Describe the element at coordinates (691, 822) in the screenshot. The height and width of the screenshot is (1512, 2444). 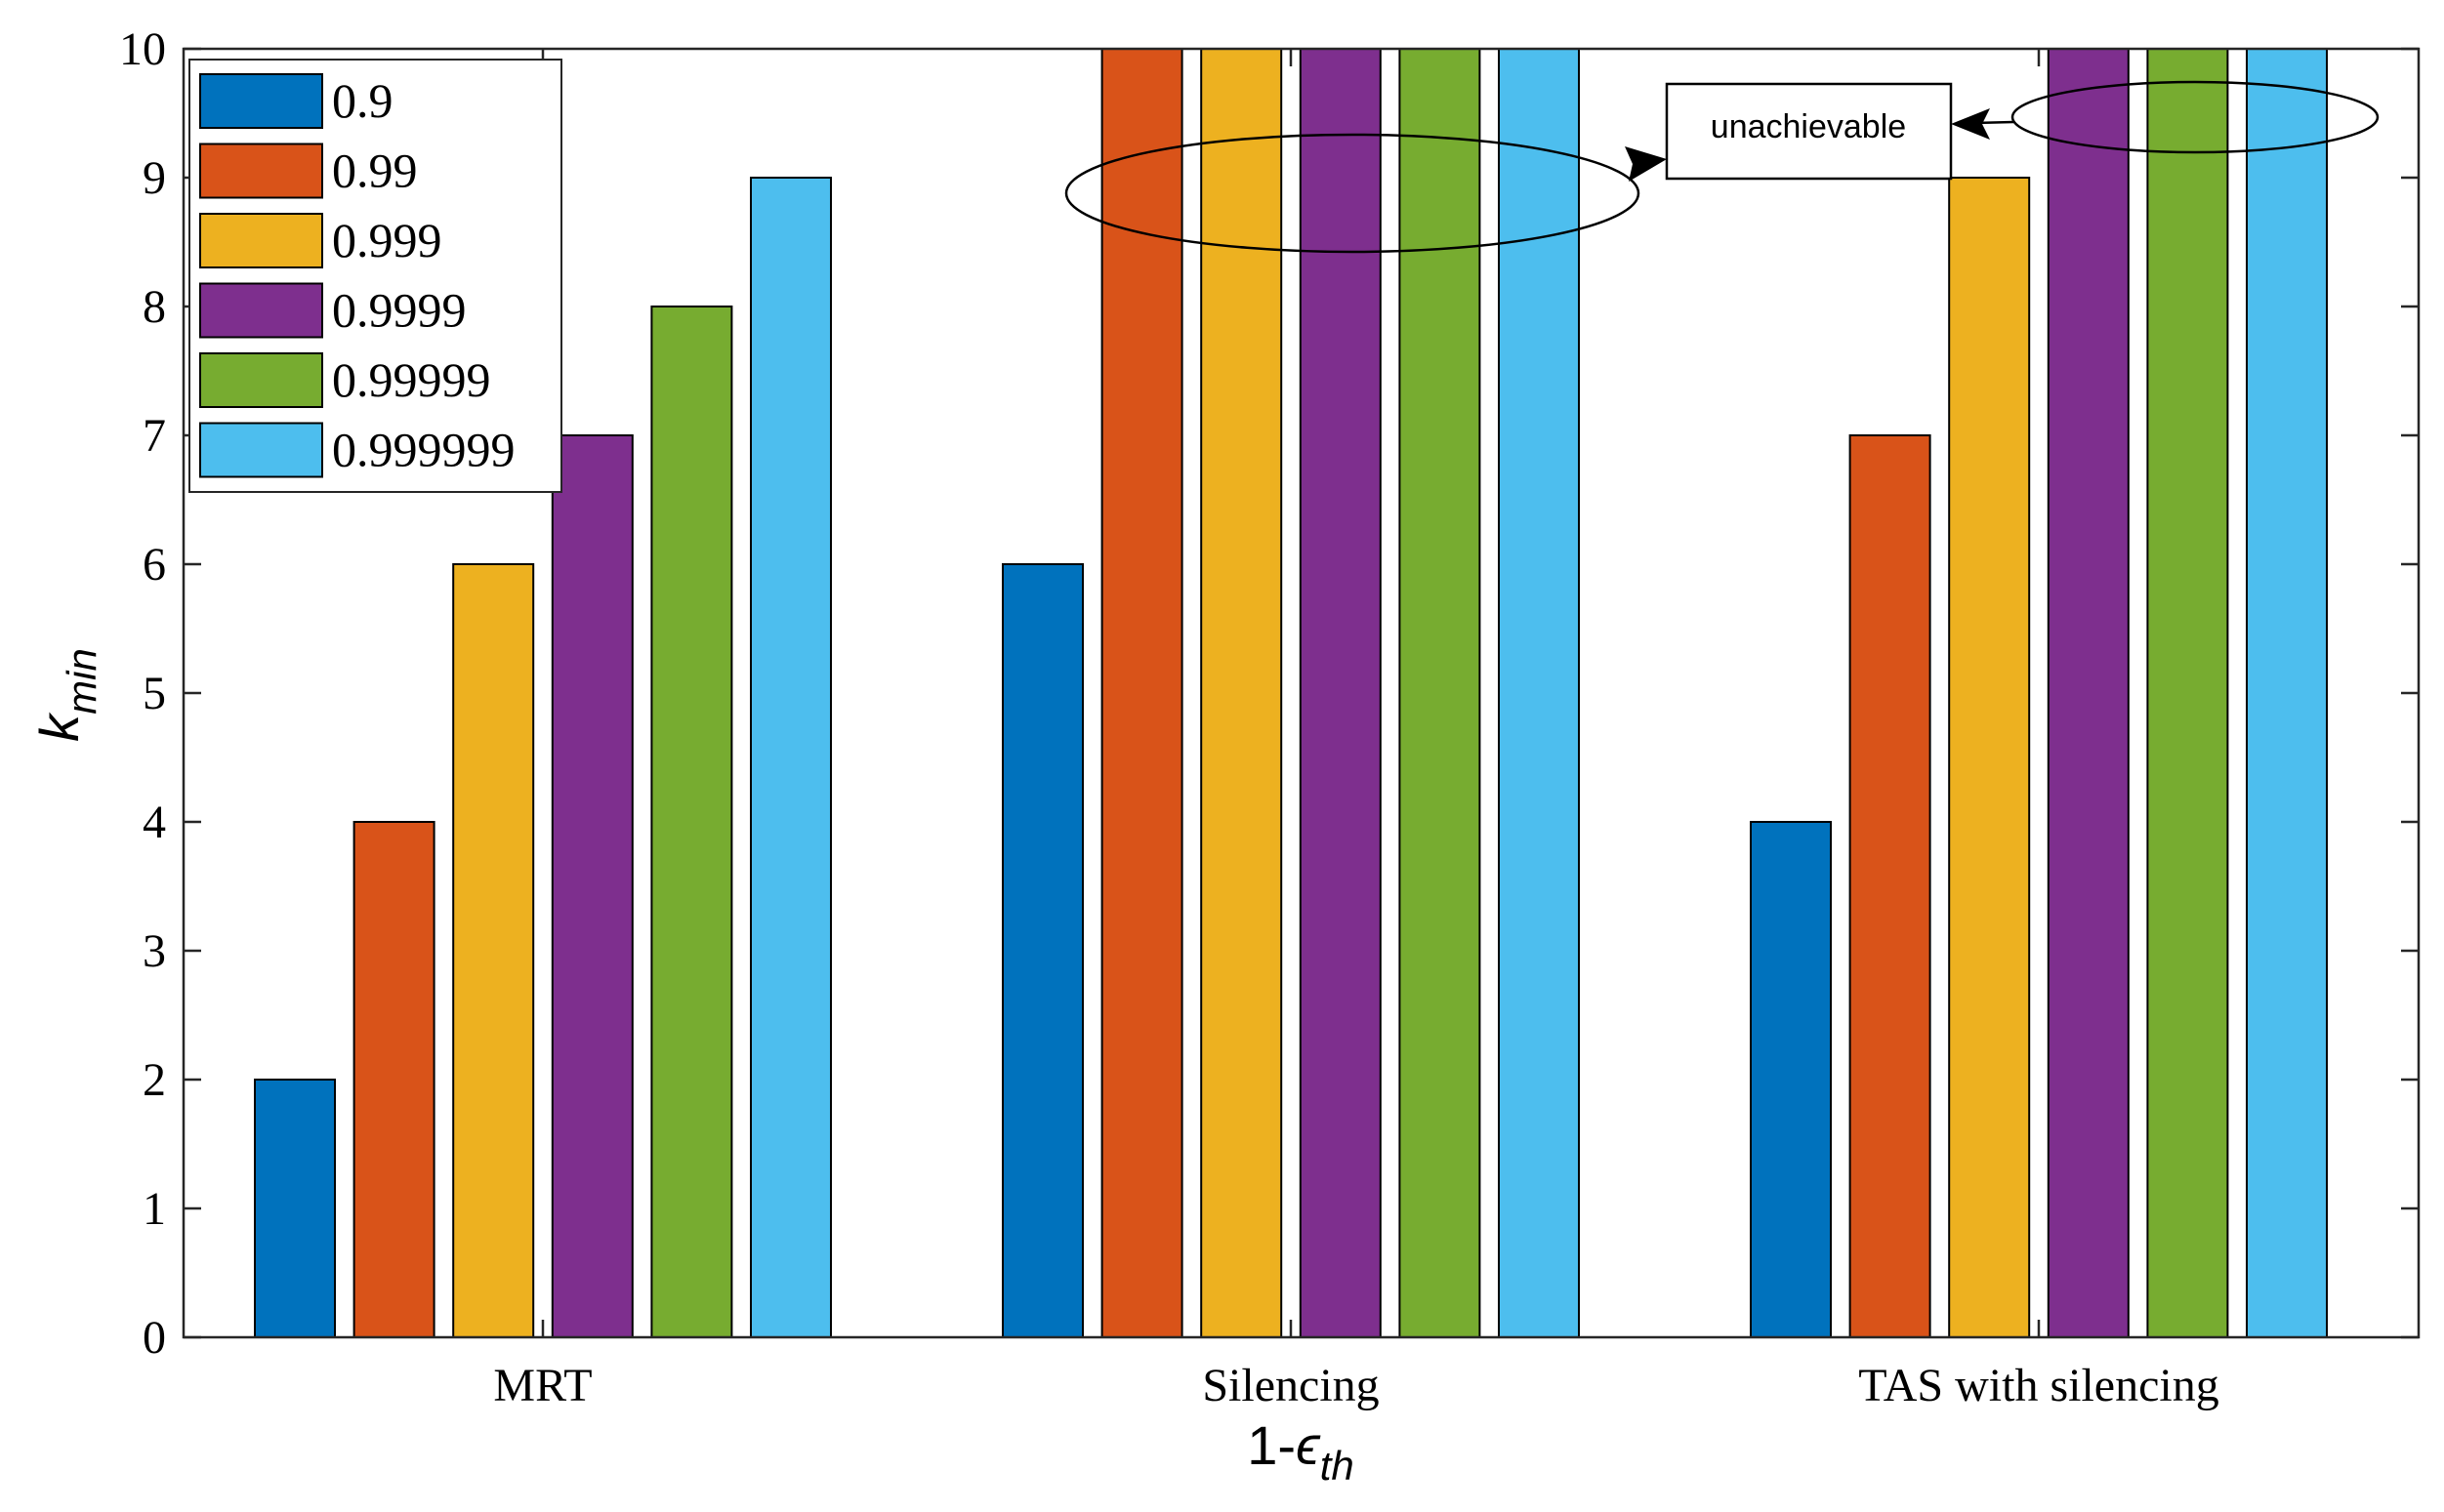
I see `bar-mrt-0.99999` at that location.